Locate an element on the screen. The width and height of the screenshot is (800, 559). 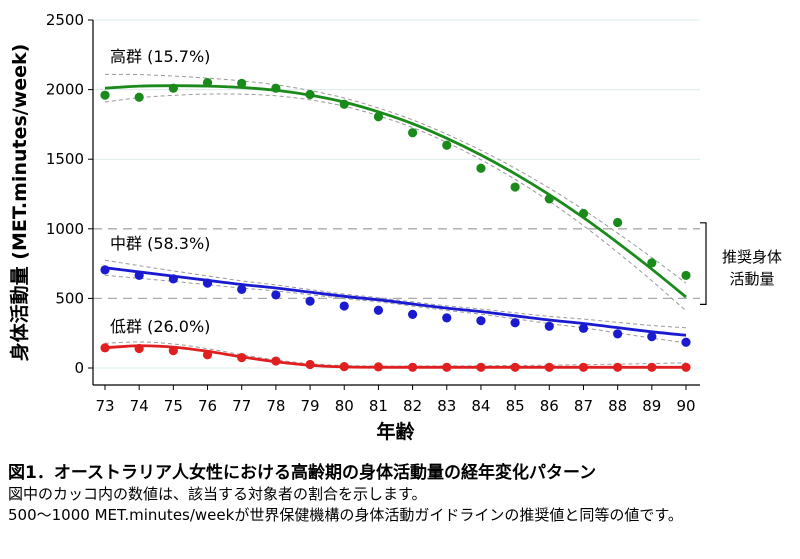
x-tick-label: 85 is located at coordinates (515, 406).